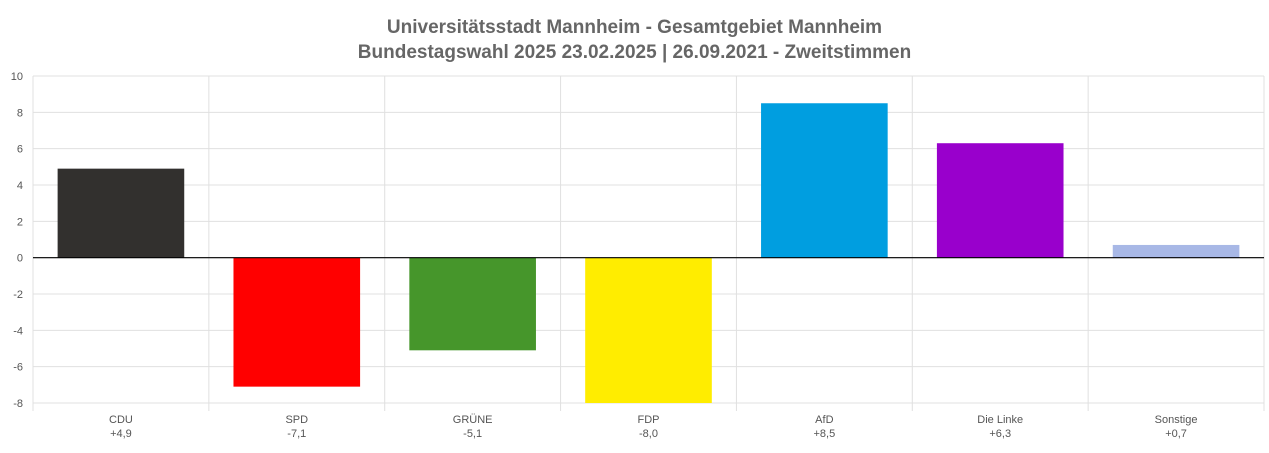  I want to click on y-tick-label: -6, so click(18, 368).